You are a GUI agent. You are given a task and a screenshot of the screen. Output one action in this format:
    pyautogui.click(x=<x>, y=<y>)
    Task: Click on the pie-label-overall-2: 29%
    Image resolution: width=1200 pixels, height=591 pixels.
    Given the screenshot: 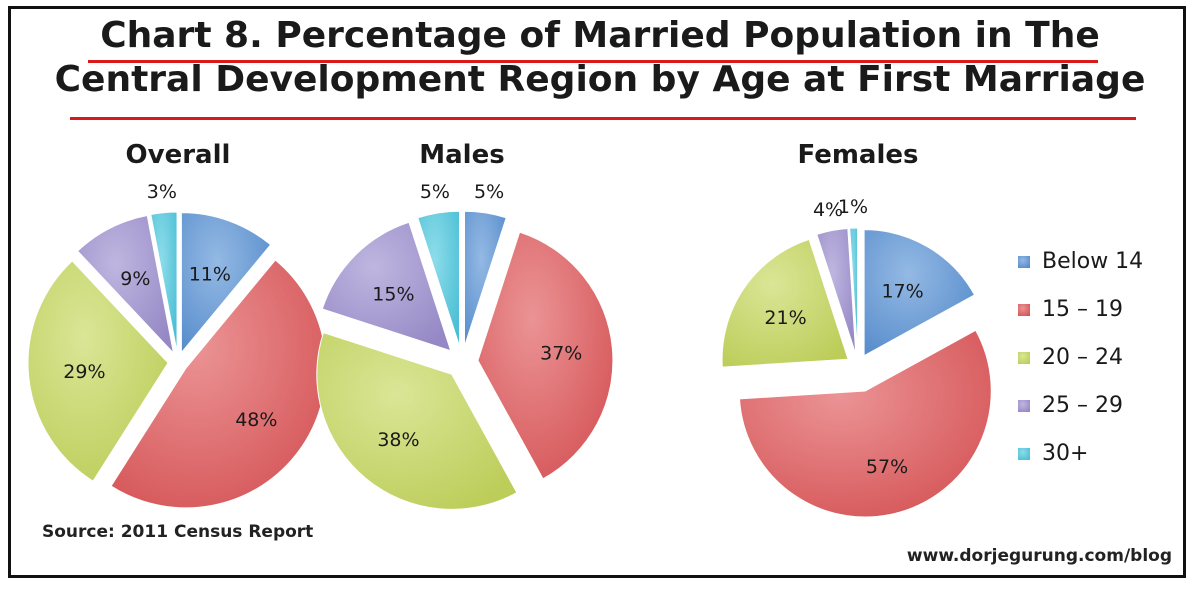 What is the action you would take?
    pyautogui.click(x=84, y=372)
    